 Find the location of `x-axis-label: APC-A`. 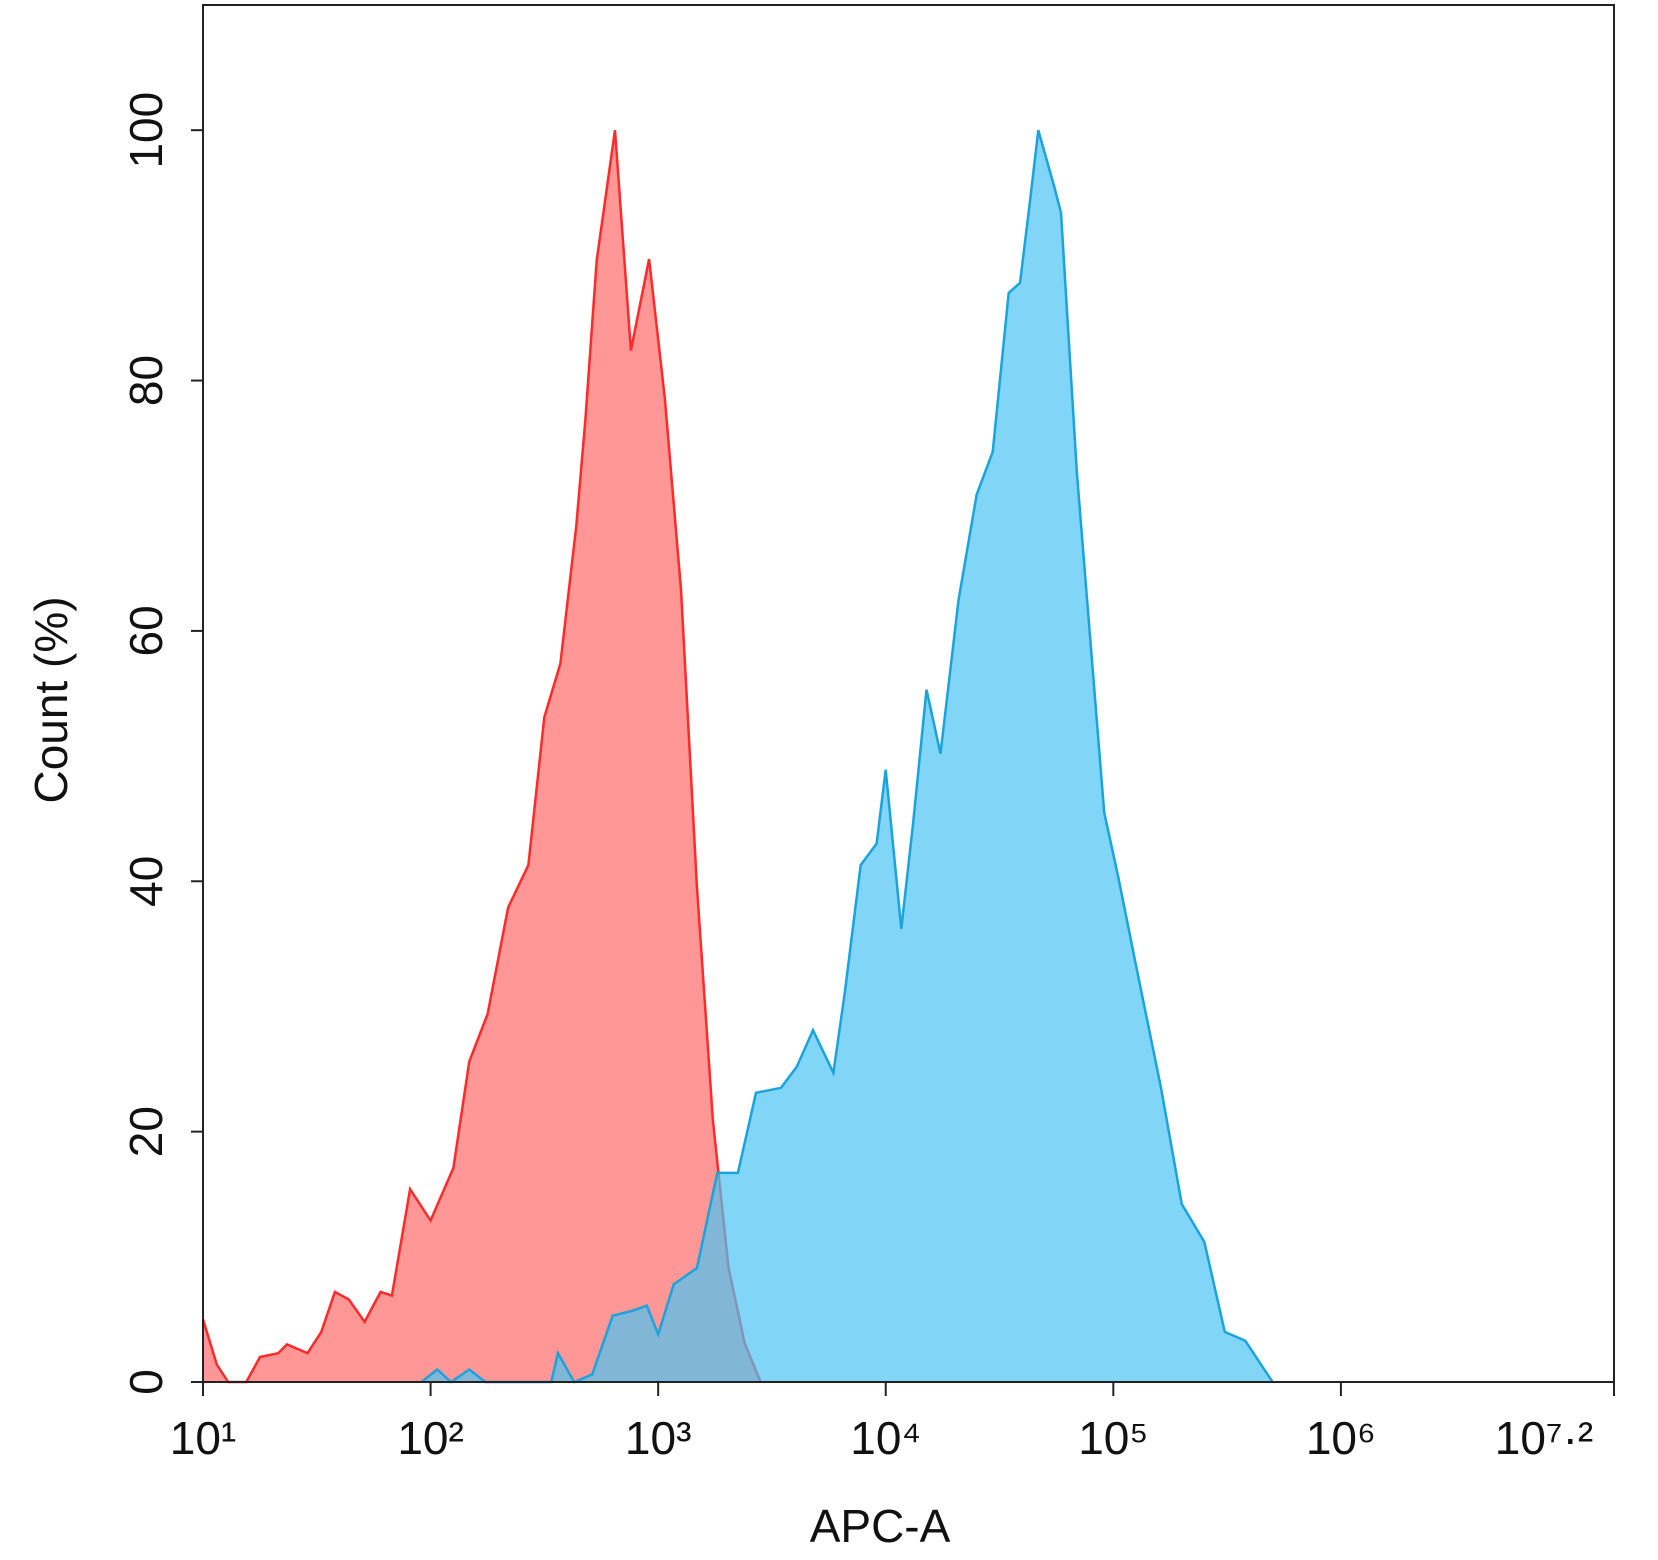

x-axis-label: APC-A is located at coordinates (880, 1526).